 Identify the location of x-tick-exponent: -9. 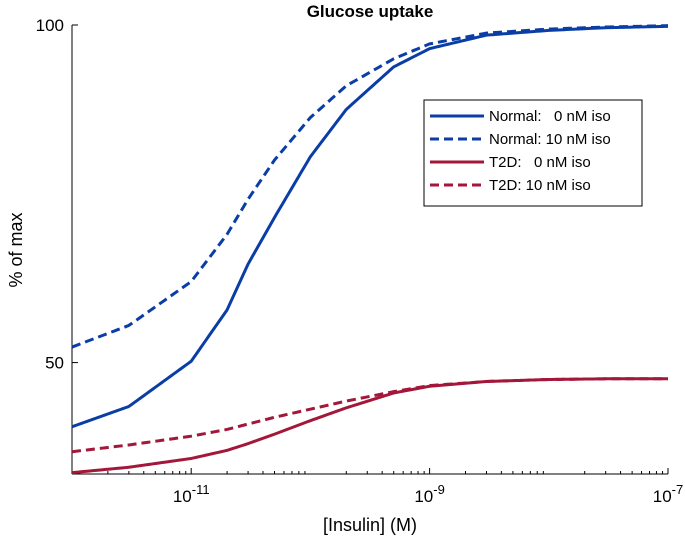
(439, 489).